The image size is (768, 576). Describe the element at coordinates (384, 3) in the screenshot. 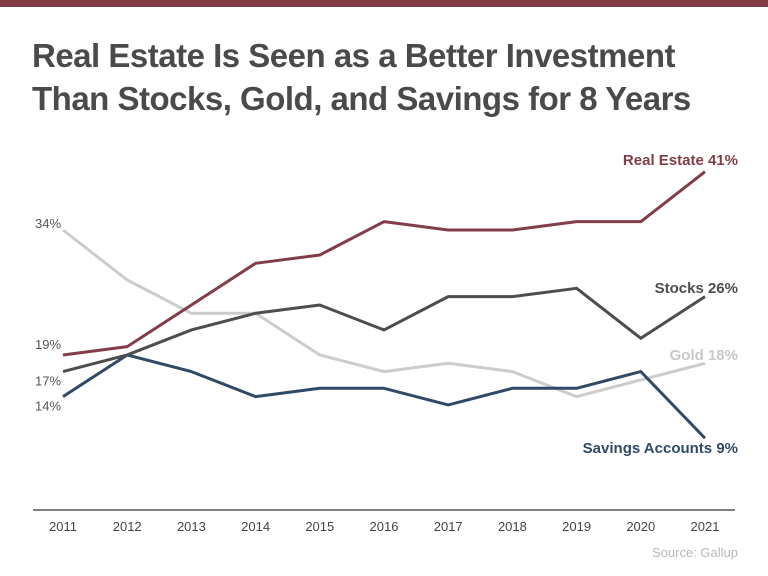

I see `top-bar` at that location.